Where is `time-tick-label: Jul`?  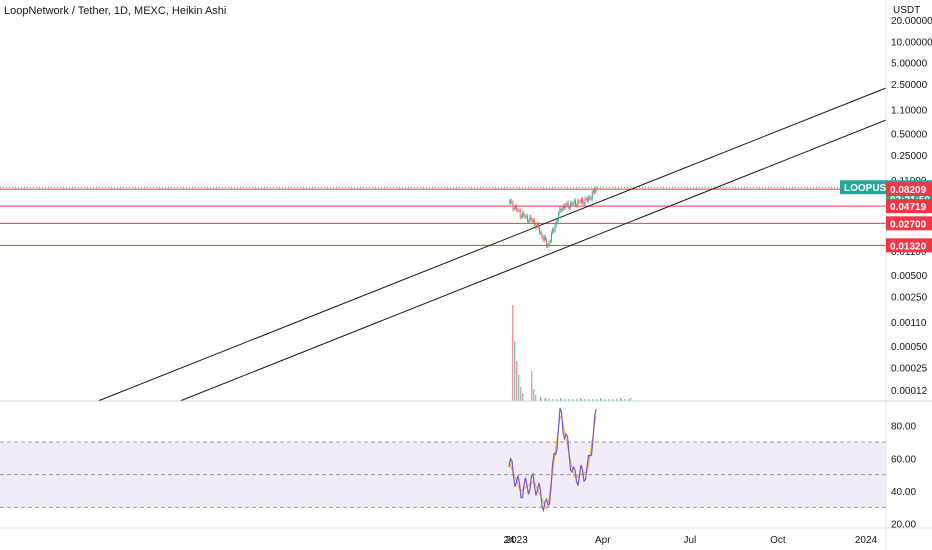
time-tick-label: Jul is located at coordinates (689, 540).